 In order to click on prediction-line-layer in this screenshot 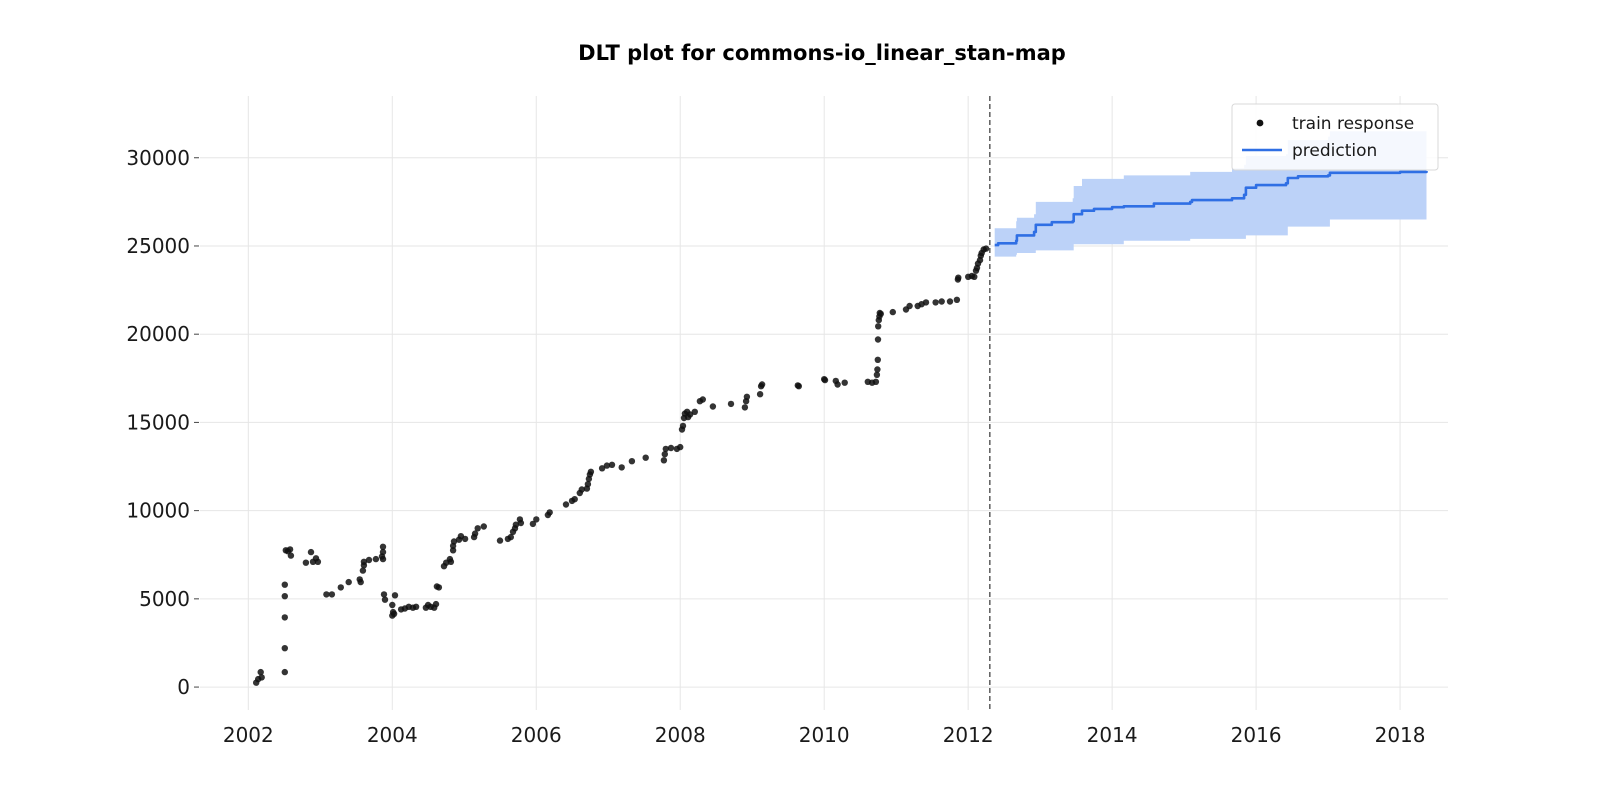, I will do `click(1211, 208)`.